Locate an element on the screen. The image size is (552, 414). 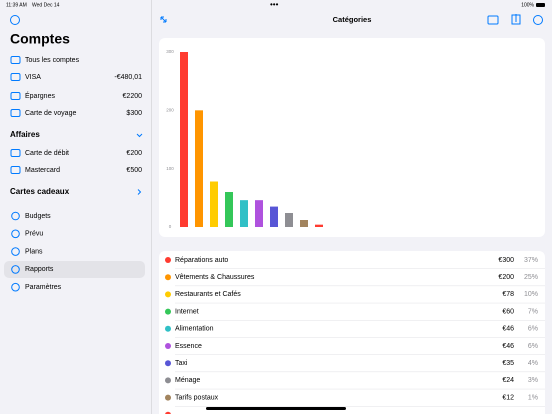
sidebar-item: Mastercard is located at coordinates (42, 170).